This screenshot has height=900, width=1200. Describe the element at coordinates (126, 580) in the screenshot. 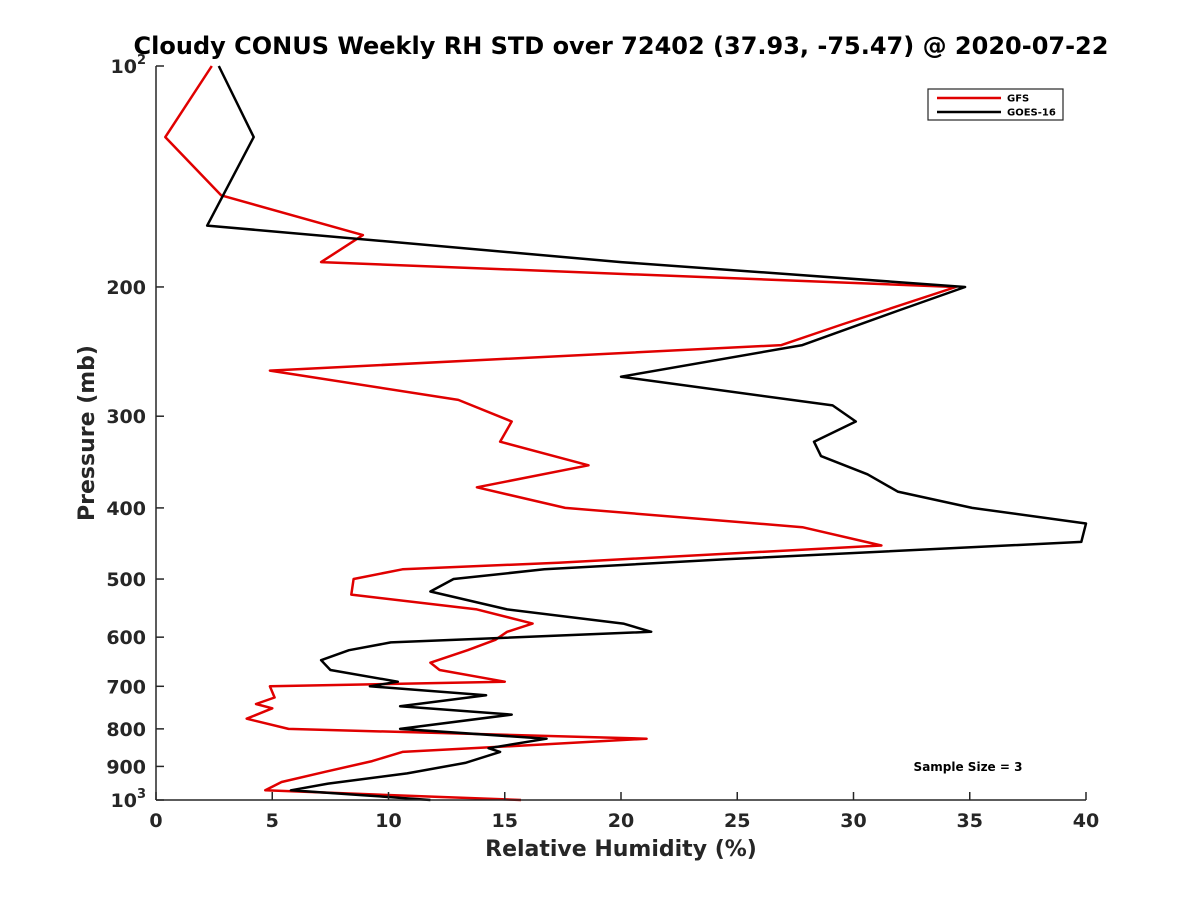

I see `y-tick-label: 500` at that location.